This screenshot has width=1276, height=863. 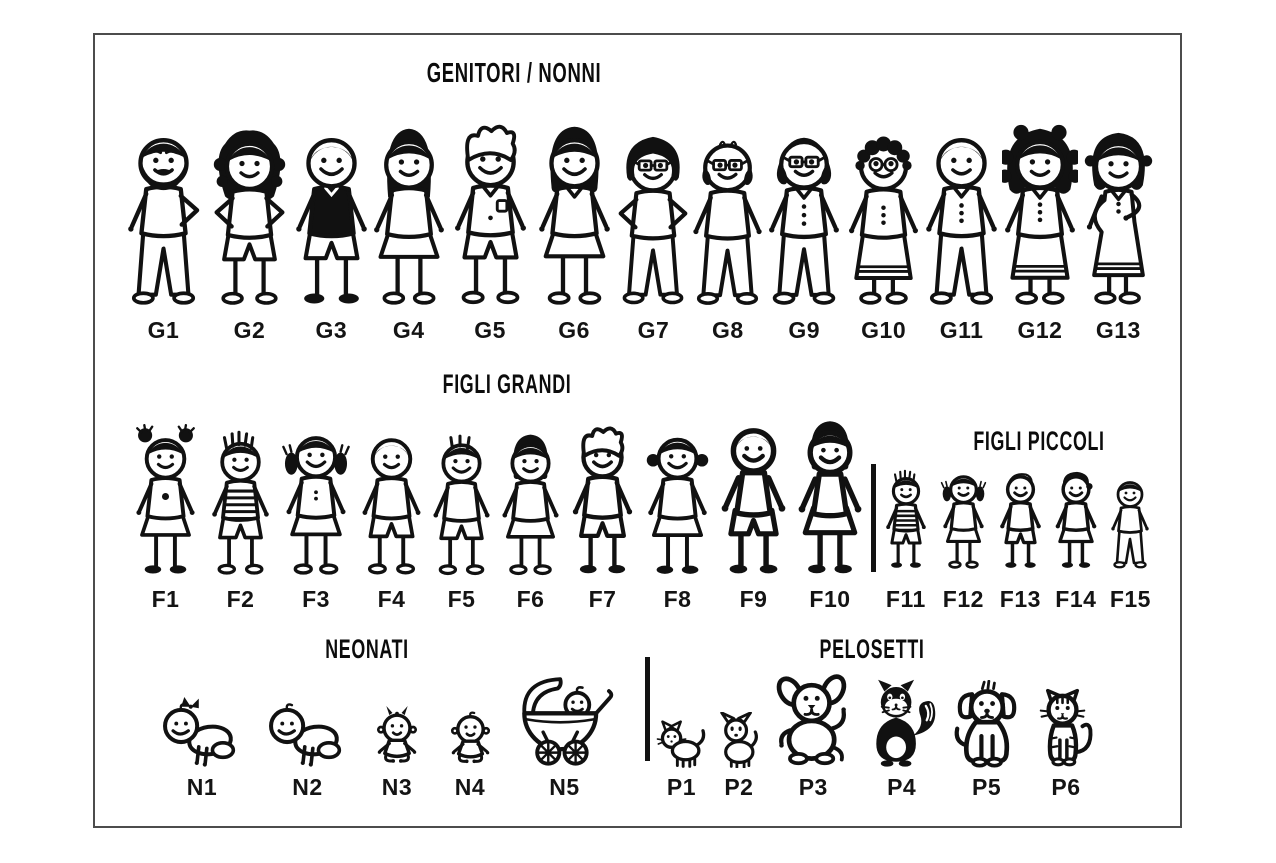 What do you see at coordinates (884, 330) in the screenshot?
I see `figure-label: G10` at bounding box center [884, 330].